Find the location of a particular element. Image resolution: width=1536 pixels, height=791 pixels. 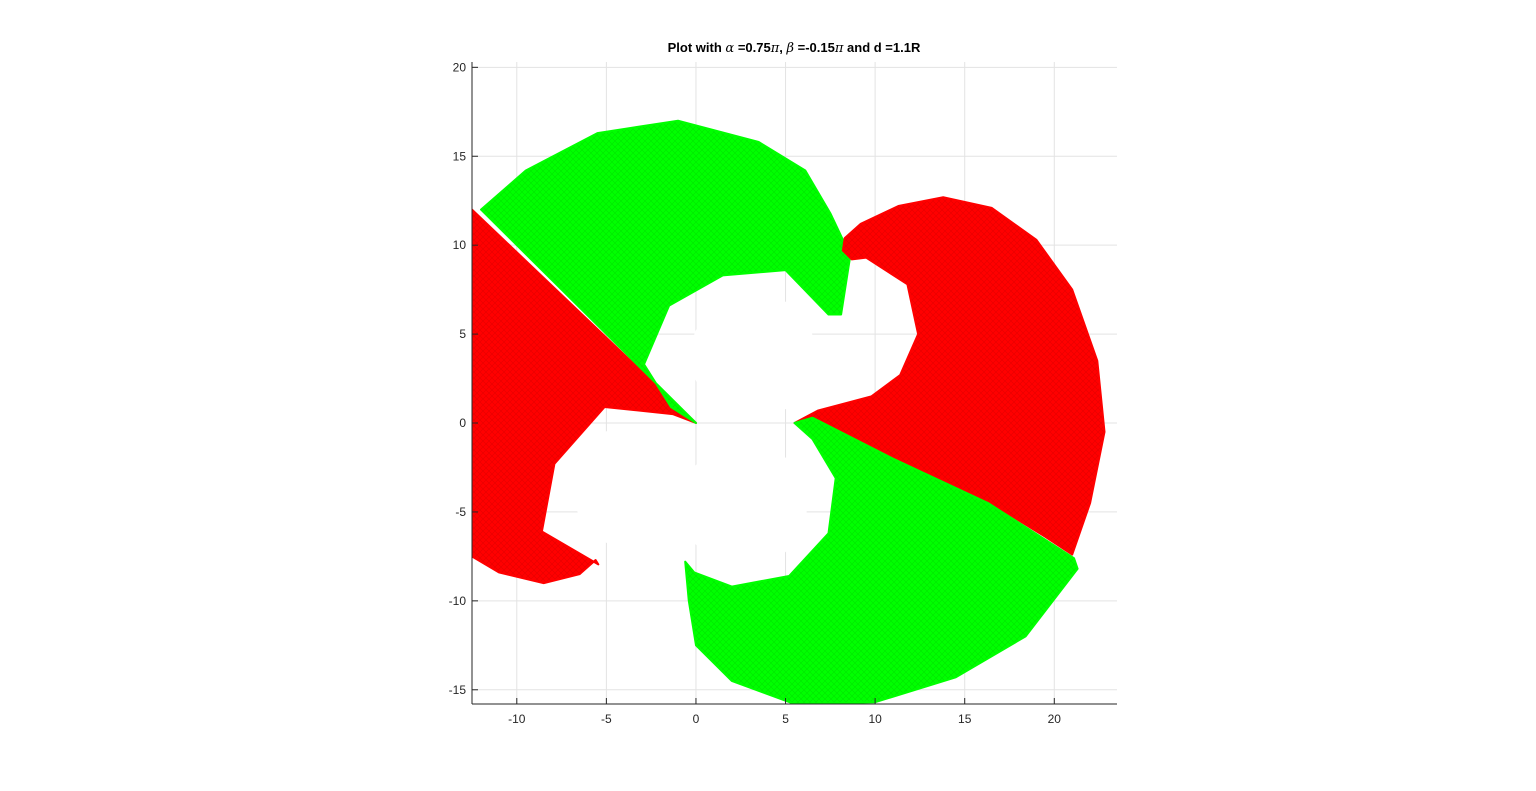

beta-symbol: β is located at coordinates (790, 48).